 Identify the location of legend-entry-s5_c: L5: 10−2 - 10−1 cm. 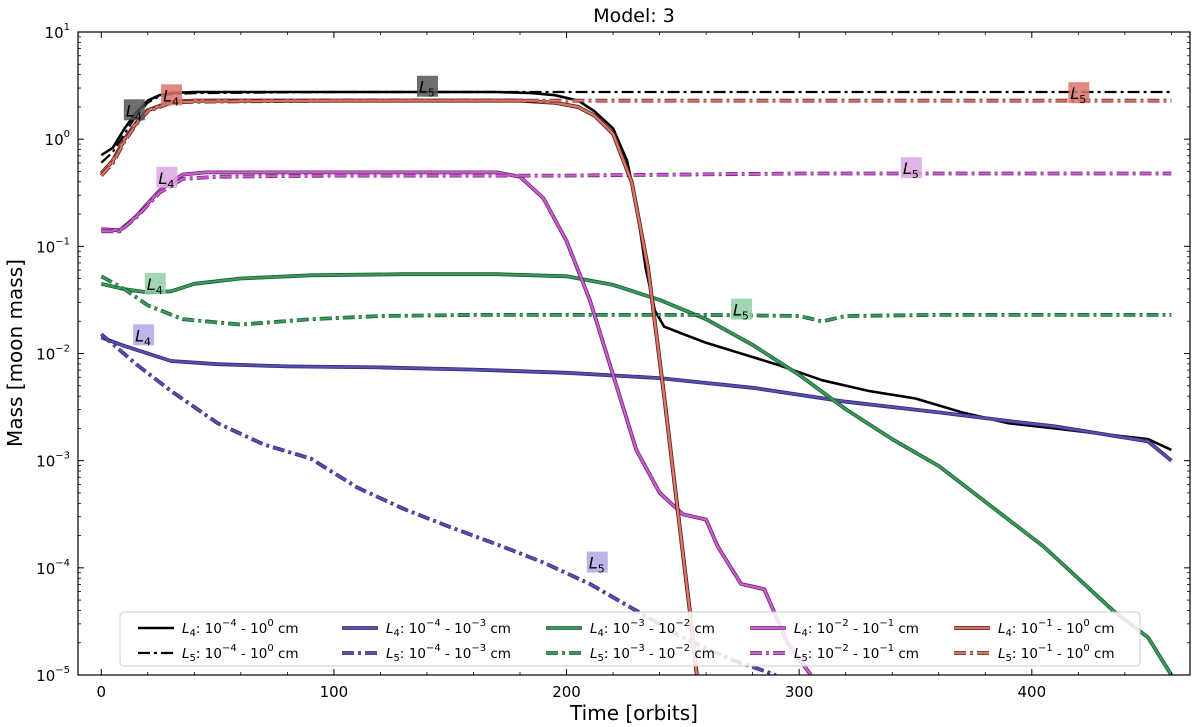
(834, 653).